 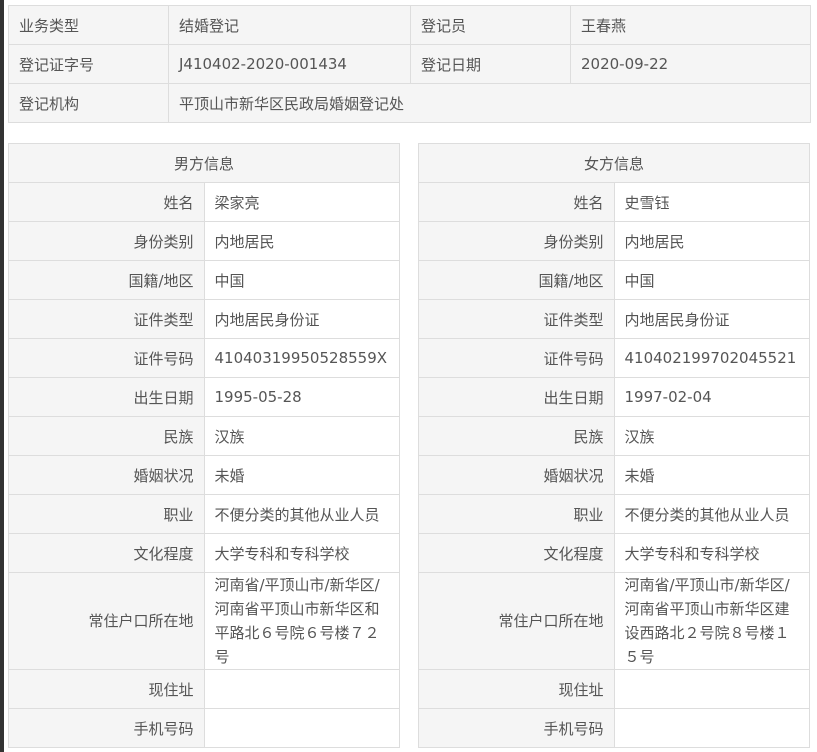 I want to click on field-value: 史雪钰, so click(x=711, y=202).